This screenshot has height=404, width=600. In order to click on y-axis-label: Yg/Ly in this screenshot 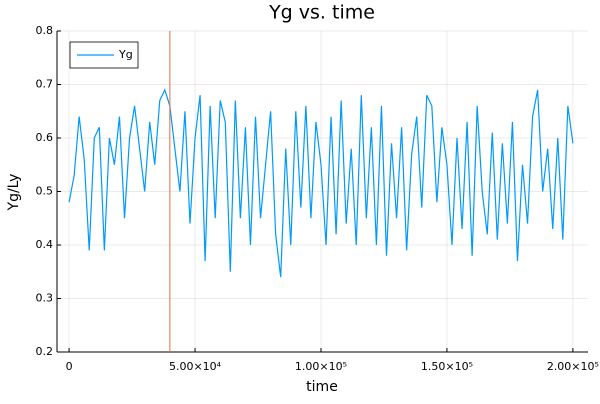, I will do `click(14, 193)`.